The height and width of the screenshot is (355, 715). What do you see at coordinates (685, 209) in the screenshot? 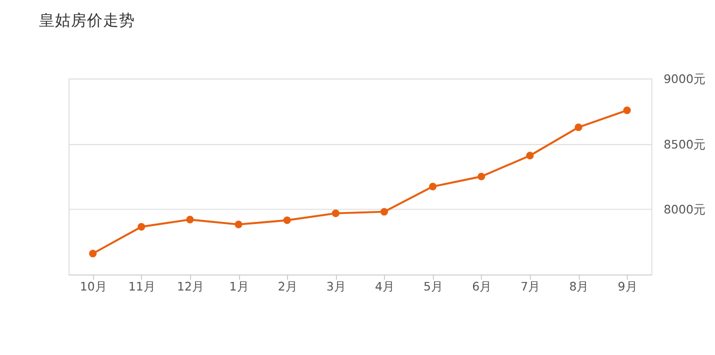
I see `y-tick-label: 8000元` at bounding box center [685, 209].